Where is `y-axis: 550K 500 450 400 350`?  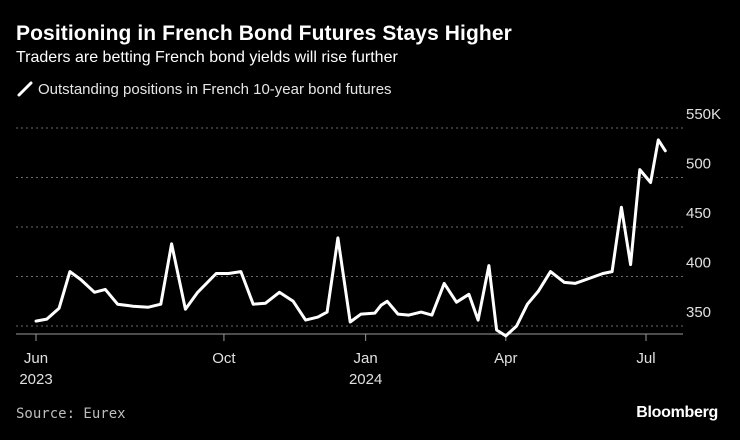 y-axis: 550K 500 450 400 350 is located at coordinates (703, 213).